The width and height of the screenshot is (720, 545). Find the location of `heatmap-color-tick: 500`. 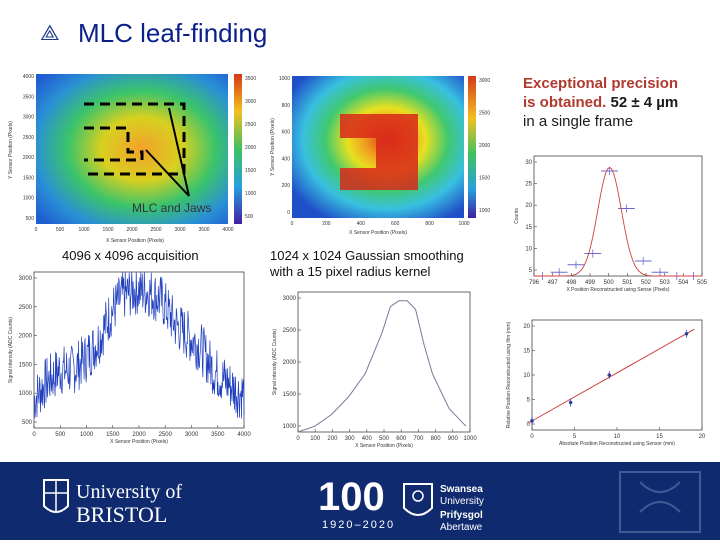

heatmap-color-tick: 500 is located at coordinates (249, 217).